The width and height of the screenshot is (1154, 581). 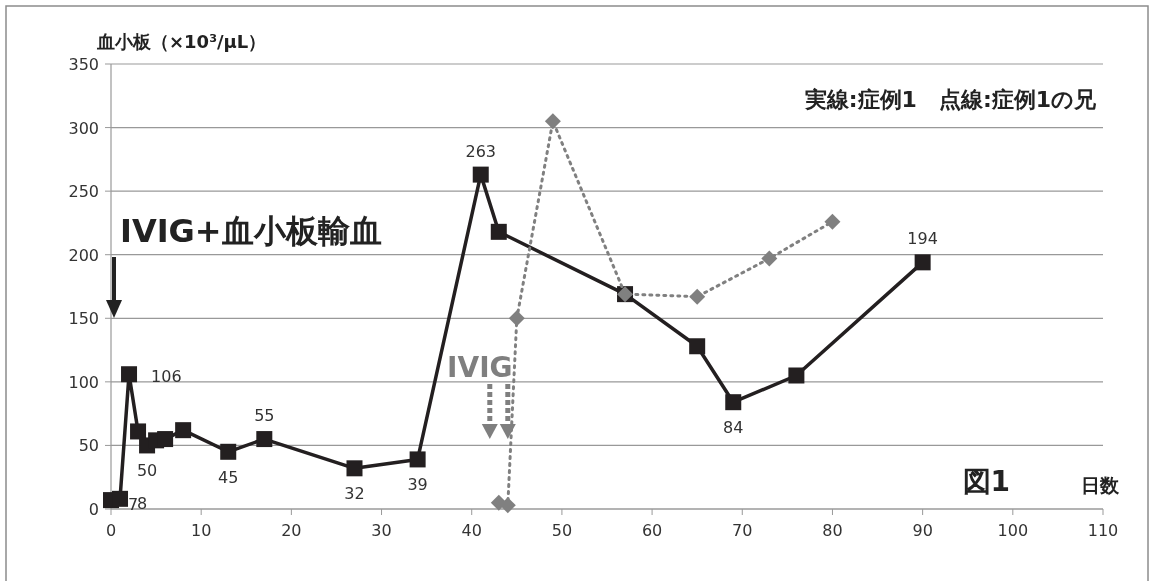 What do you see at coordinates (291, 530) in the screenshot?
I see `x-tick-label: 20` at bounding box center [291, 530].